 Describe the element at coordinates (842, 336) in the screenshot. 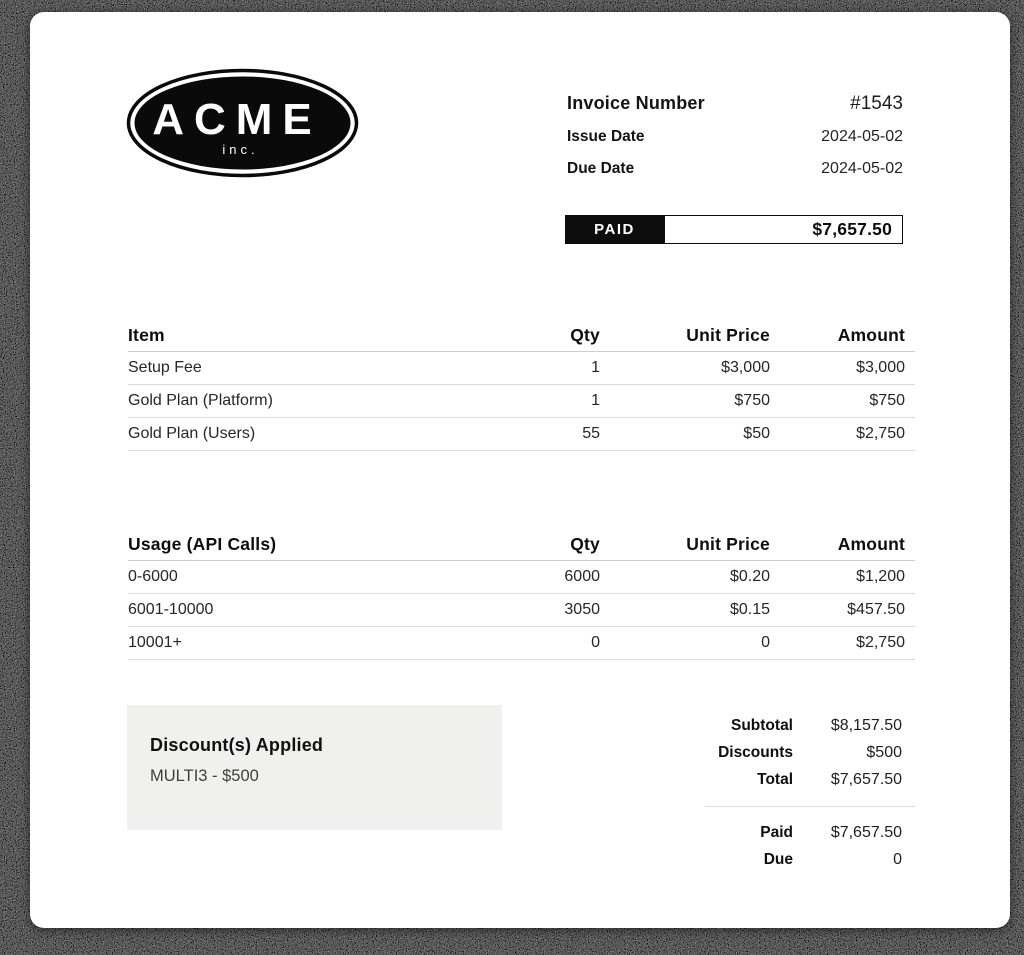

I see `items-header-amount: Amount` at that location.